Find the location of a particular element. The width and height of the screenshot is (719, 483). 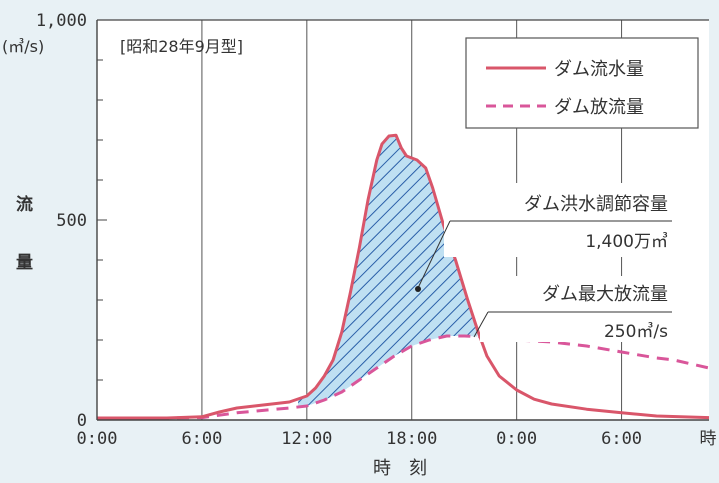

legend-label-outflow: ダム放流量 is located at coordinates (599, 107).